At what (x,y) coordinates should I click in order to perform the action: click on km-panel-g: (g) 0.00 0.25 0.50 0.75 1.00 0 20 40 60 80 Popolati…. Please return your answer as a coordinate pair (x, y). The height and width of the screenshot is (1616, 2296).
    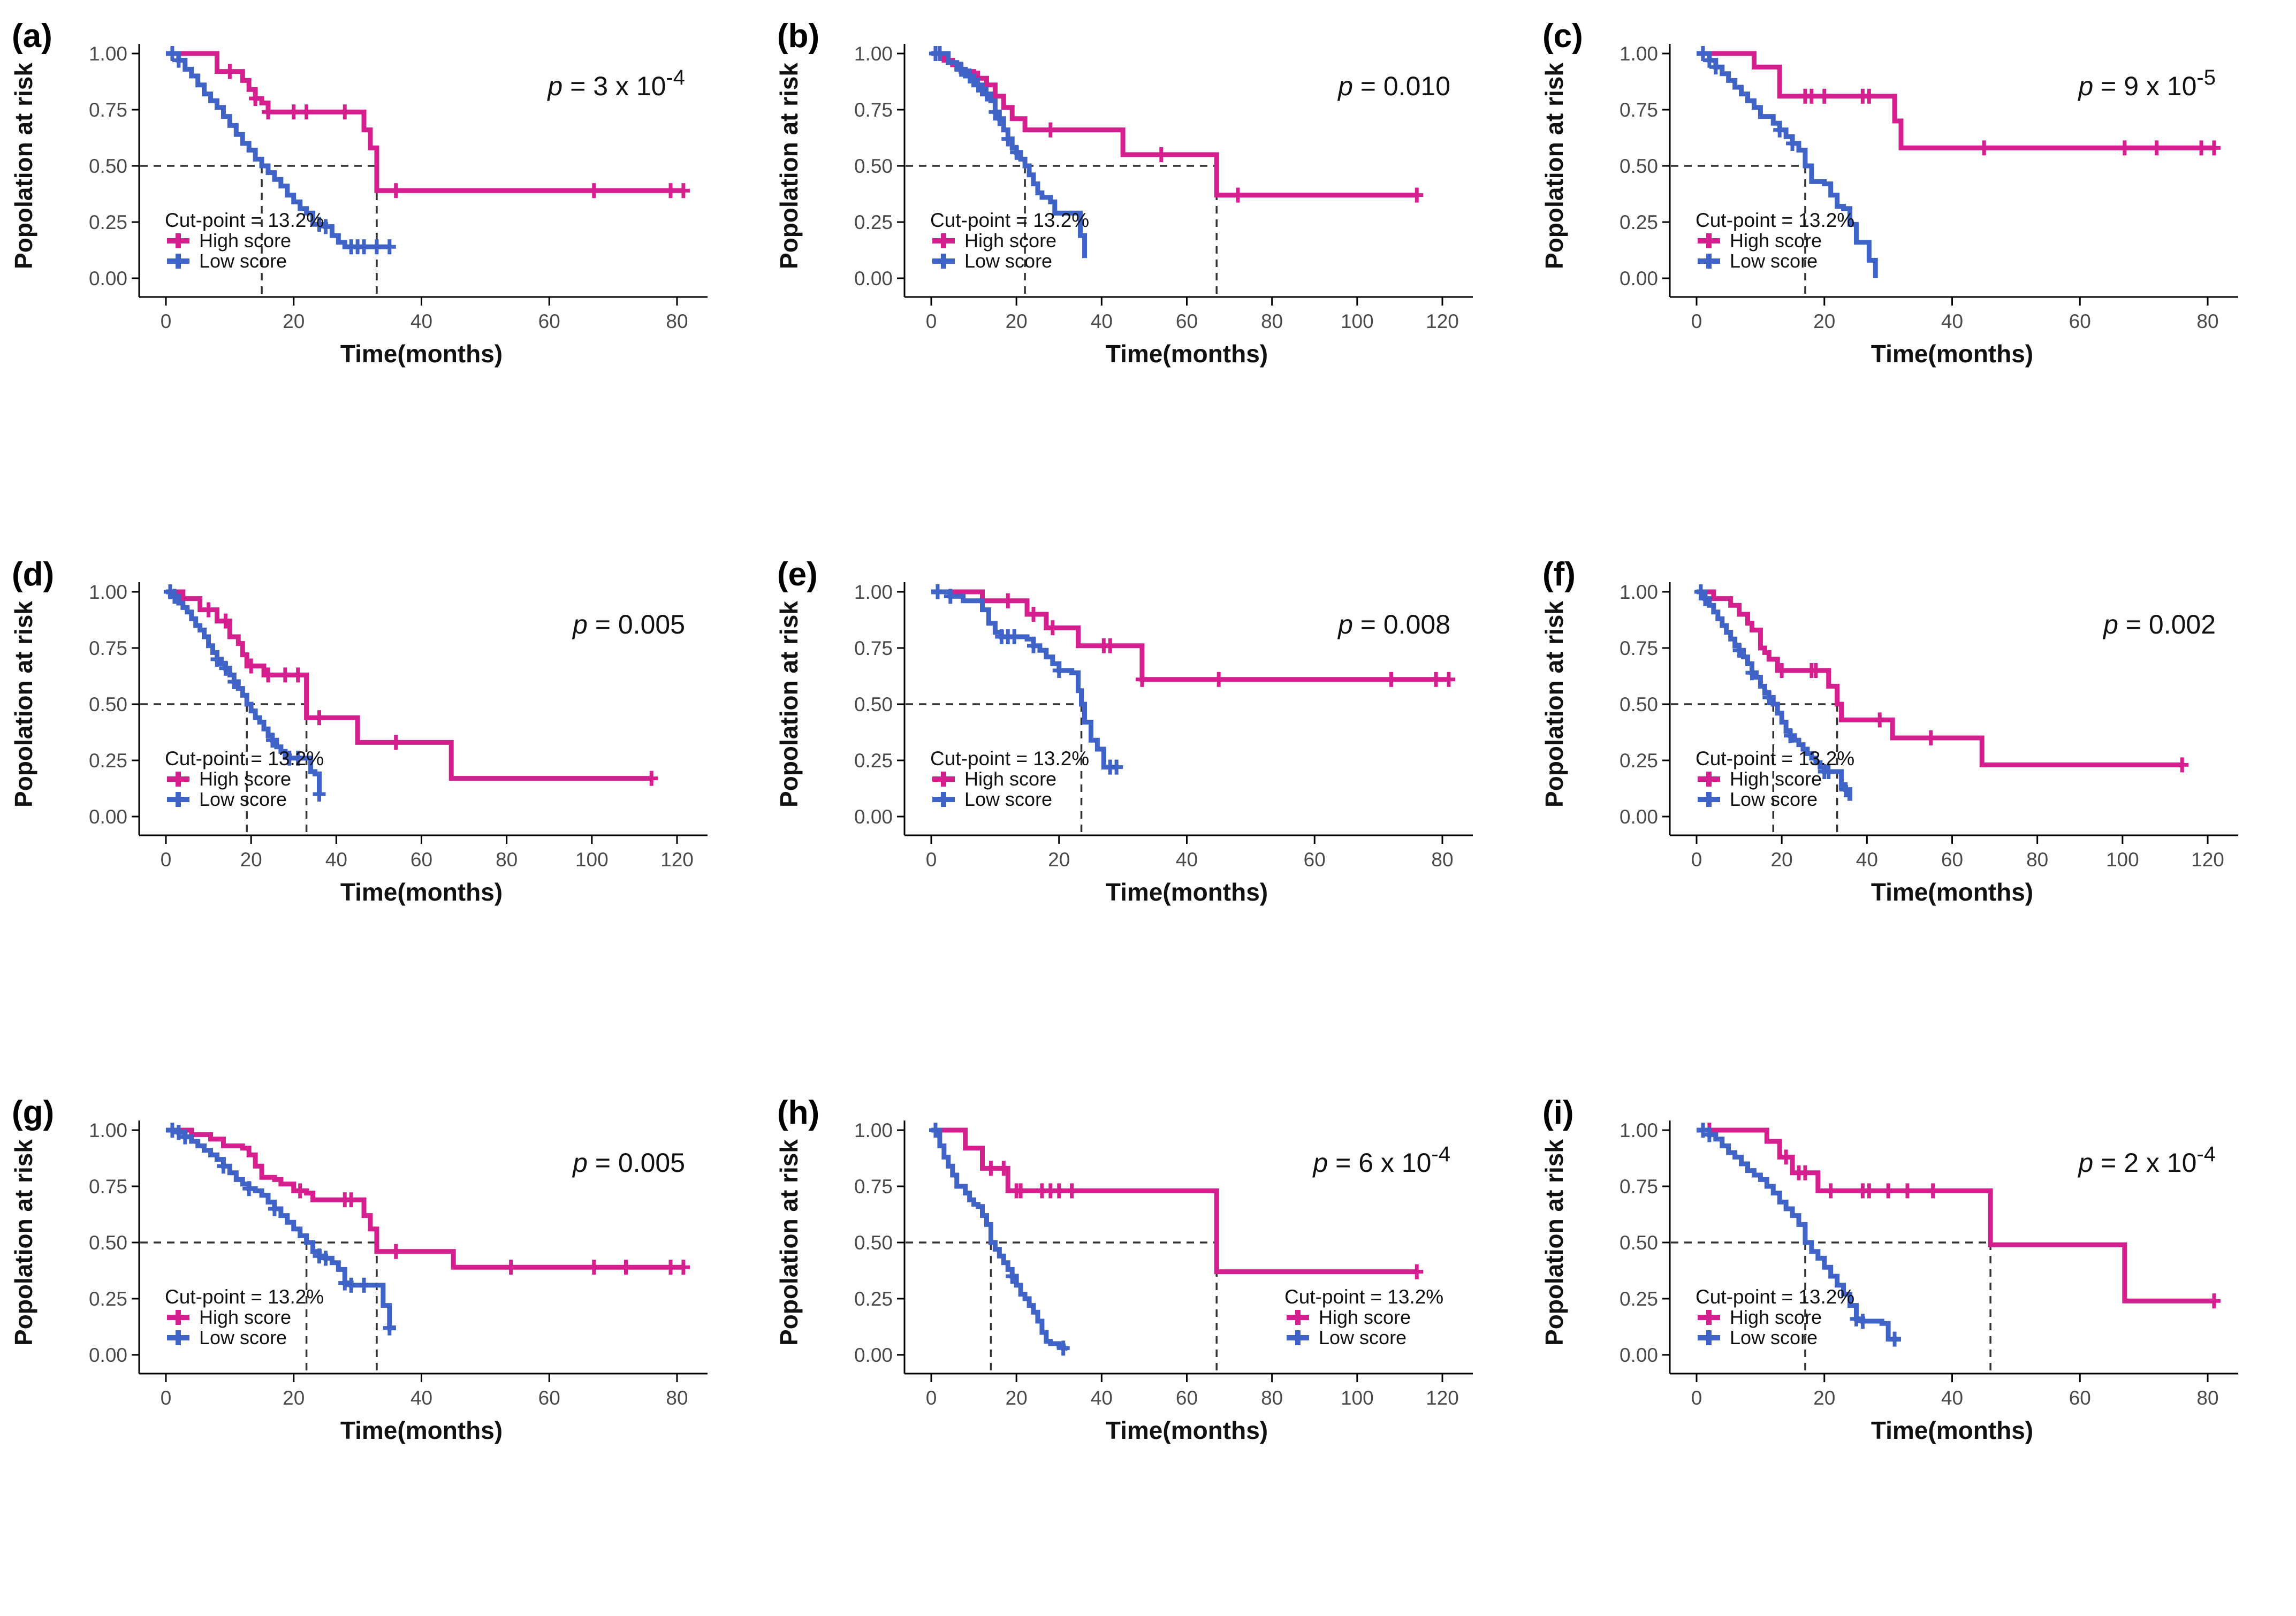
    Looking at the image, I should click on (359, 1269).